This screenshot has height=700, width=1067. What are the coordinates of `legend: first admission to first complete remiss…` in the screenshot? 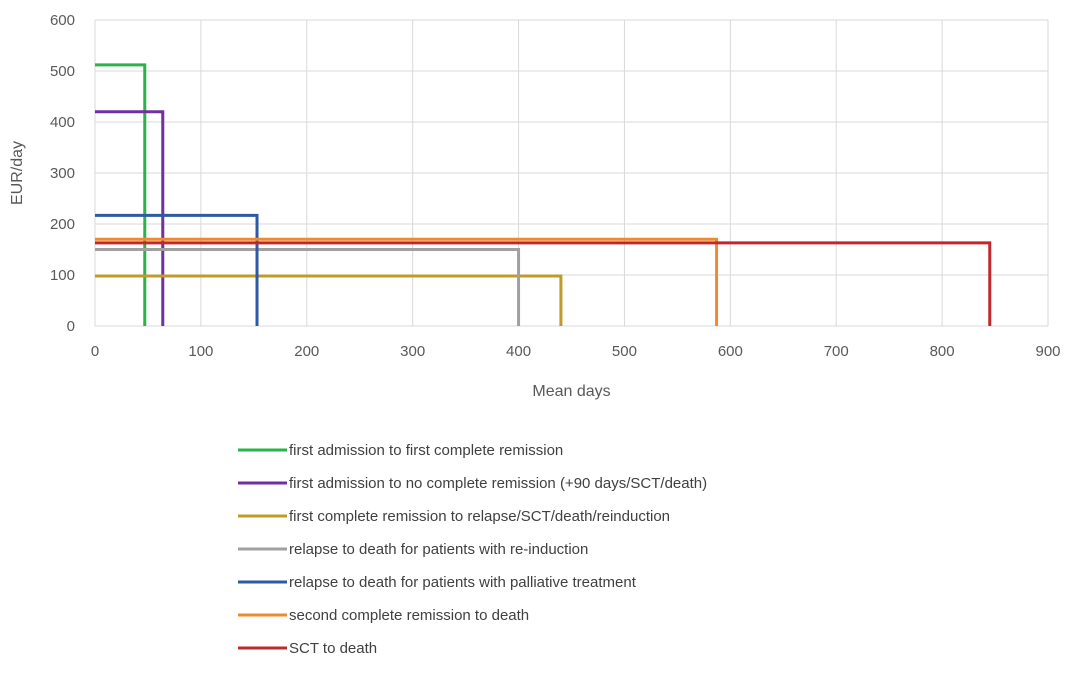 It's located at (472, 549).